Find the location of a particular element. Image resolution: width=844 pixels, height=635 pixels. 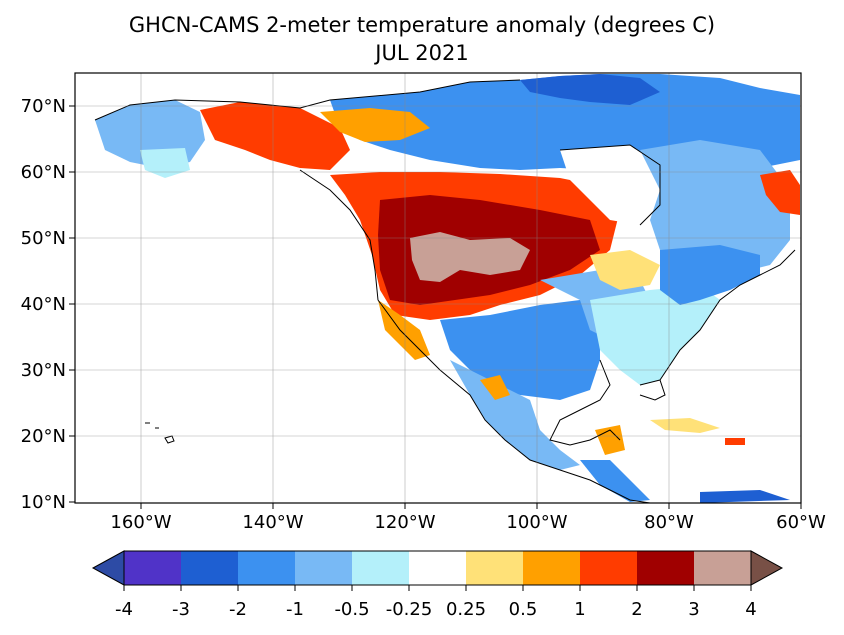

anomaly-region-mexico-mixed is located at coordinates (515, 415).